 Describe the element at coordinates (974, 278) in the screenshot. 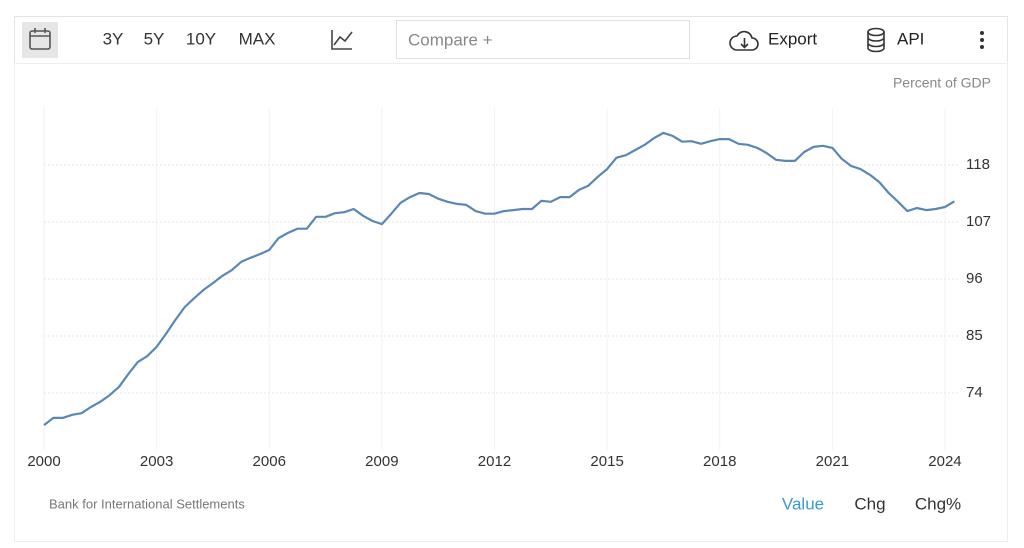

I see `y-tick-label: 96` at that location.